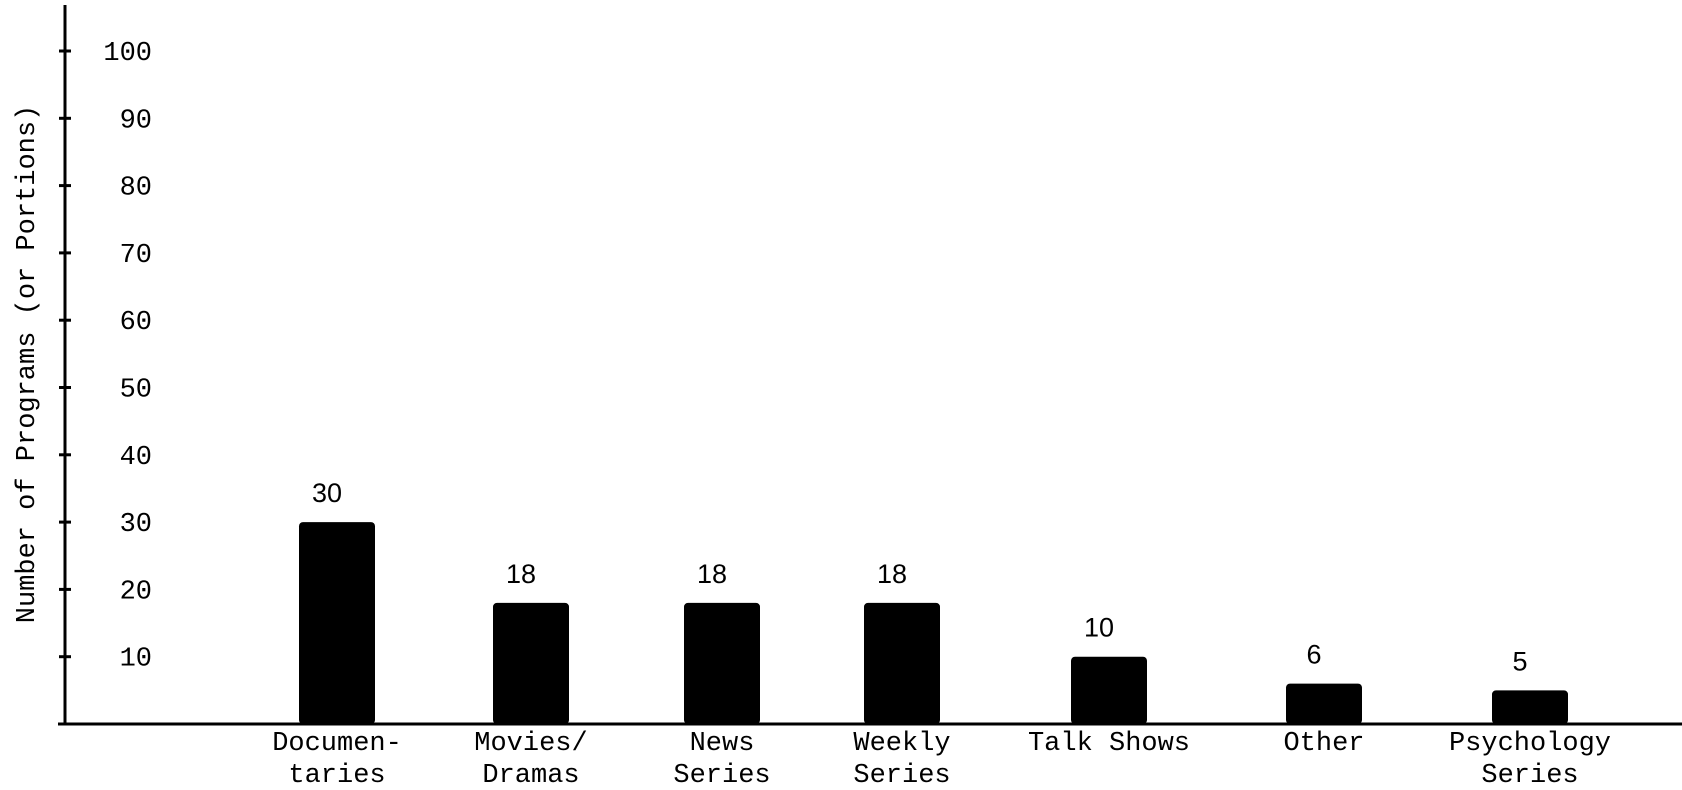  I want to click on y-tick-label: 70, so click(136, 256).